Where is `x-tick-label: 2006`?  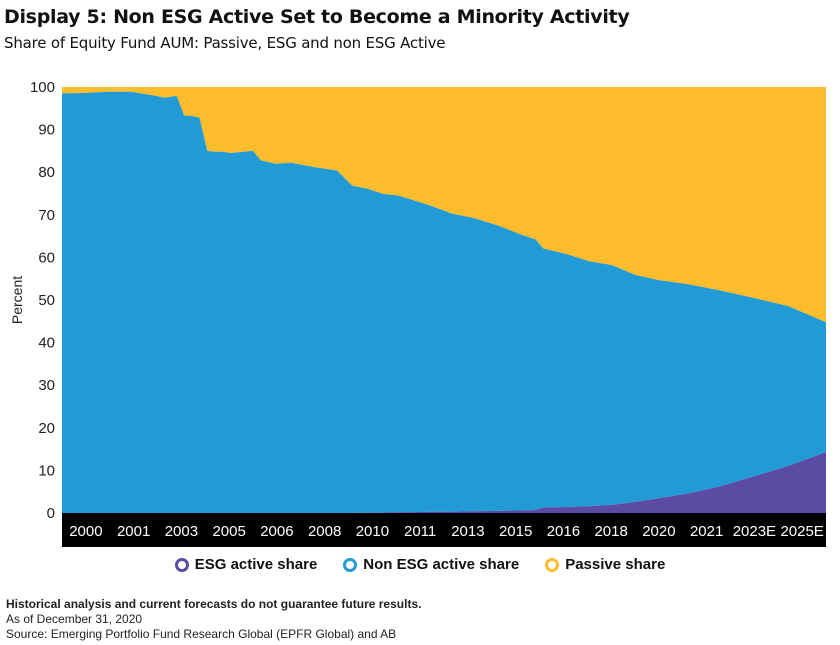 x-tick-label: 2006 is located at coordinates (276, 531).